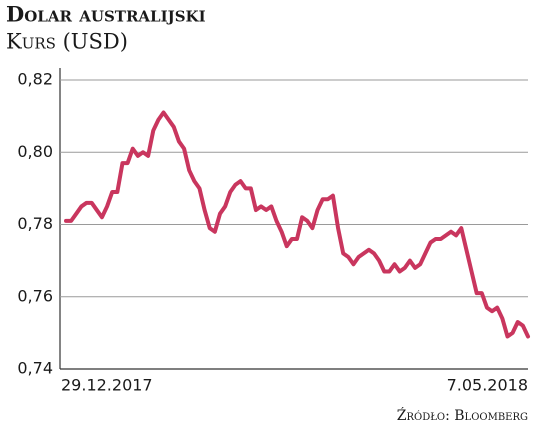 The width and height of the screenshot is (536, 430). I want to click on y-tick-label: 0,76, so click(35, 295).